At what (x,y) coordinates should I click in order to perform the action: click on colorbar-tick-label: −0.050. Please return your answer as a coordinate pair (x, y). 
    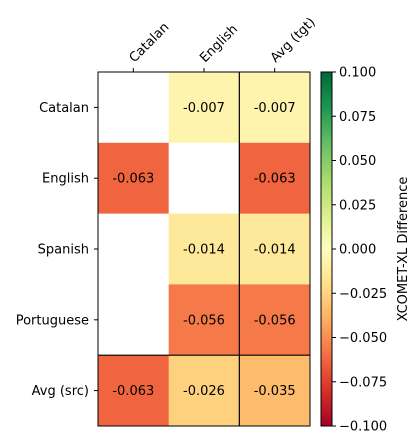
    Looking at the image, I should click on (363, 338).